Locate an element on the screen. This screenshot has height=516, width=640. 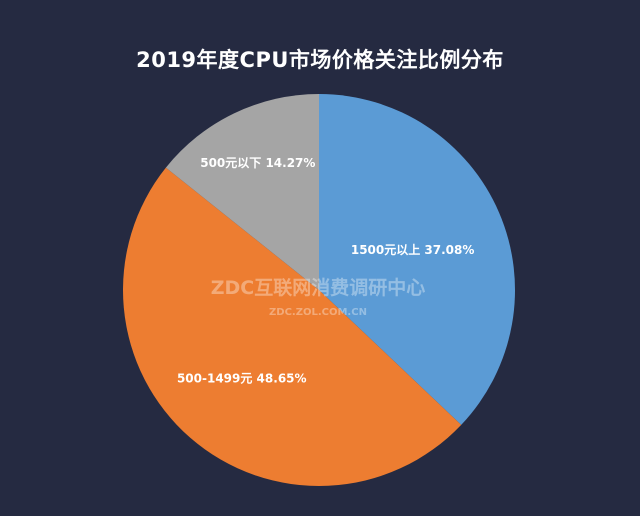
slice-label: 1500元以上 37.08% is located at coordinates (413, 249).